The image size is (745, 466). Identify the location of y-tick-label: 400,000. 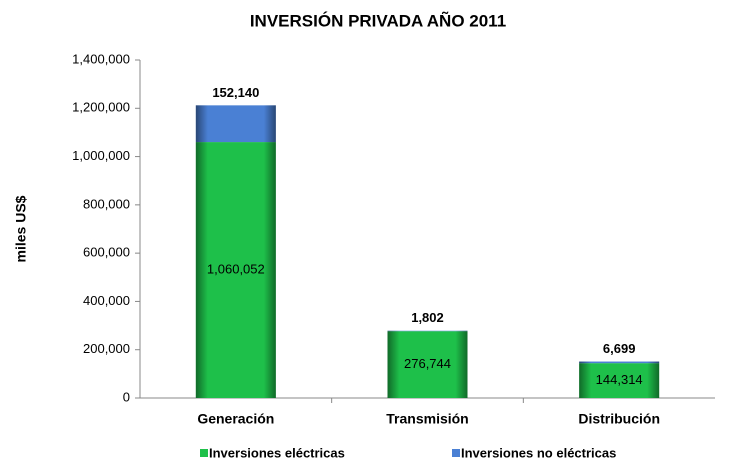
(106, 300).